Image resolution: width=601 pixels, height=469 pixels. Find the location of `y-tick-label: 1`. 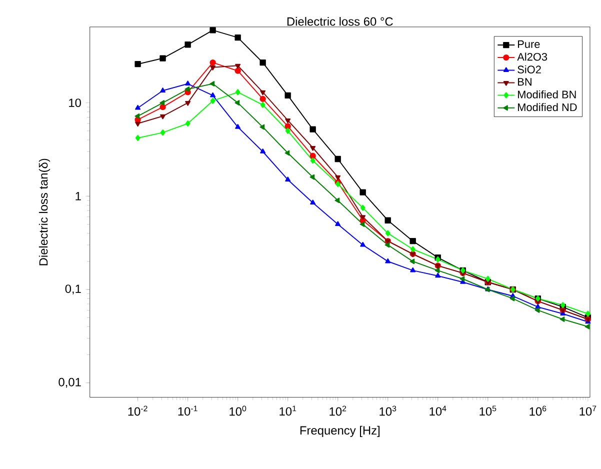

y-tick-label: 1 is located at coordinates (78, 196).